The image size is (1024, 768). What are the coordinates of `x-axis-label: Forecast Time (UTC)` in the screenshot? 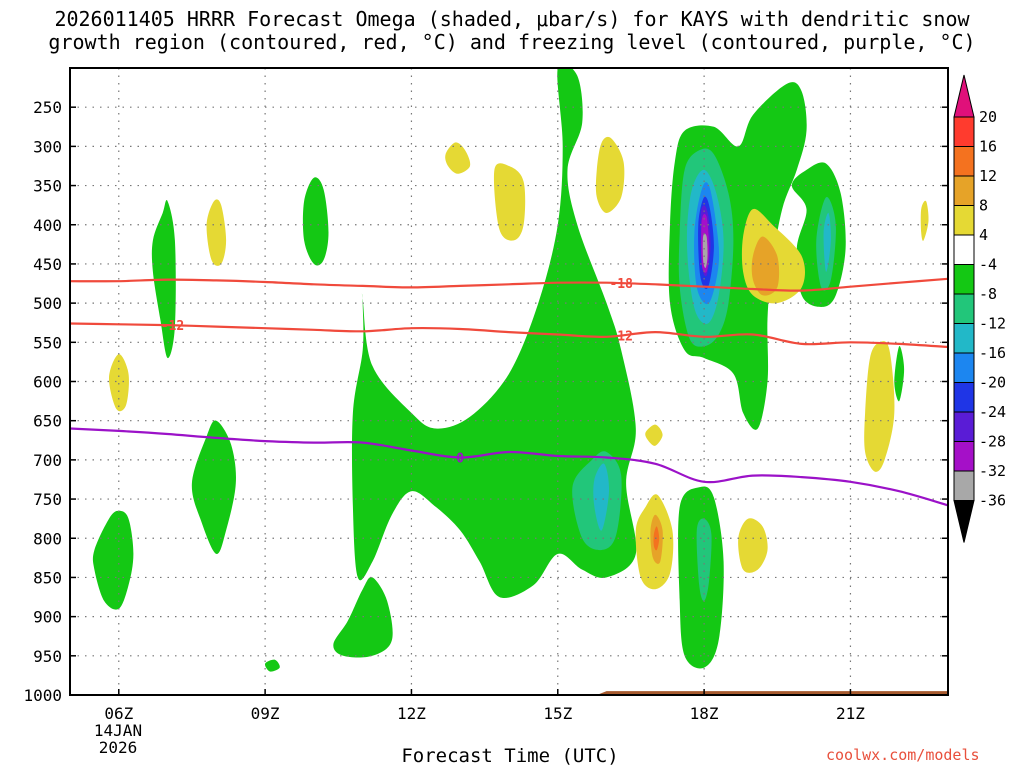 It's located at (510, 756).